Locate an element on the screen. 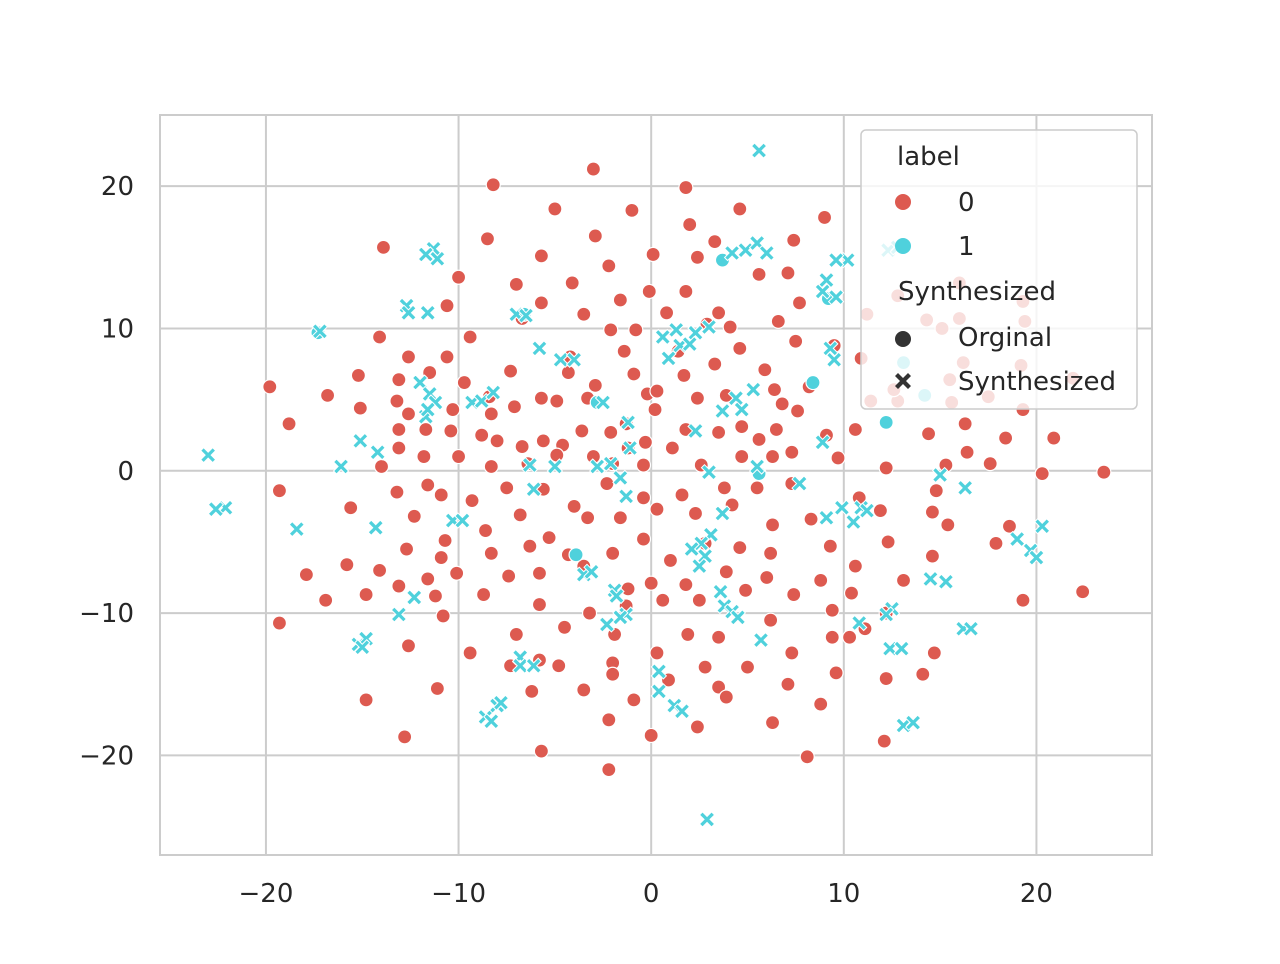  legend-box is located at coordinates (999, 269).